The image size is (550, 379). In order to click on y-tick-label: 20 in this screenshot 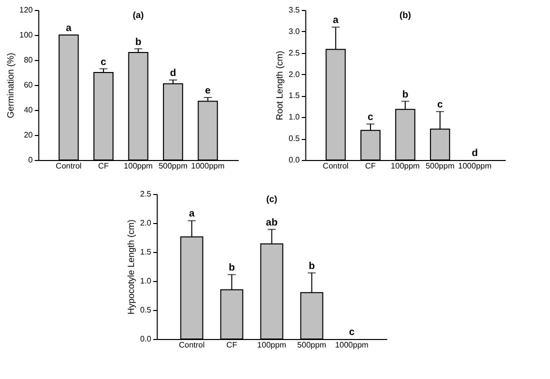, I will do `click(29, 135)`.